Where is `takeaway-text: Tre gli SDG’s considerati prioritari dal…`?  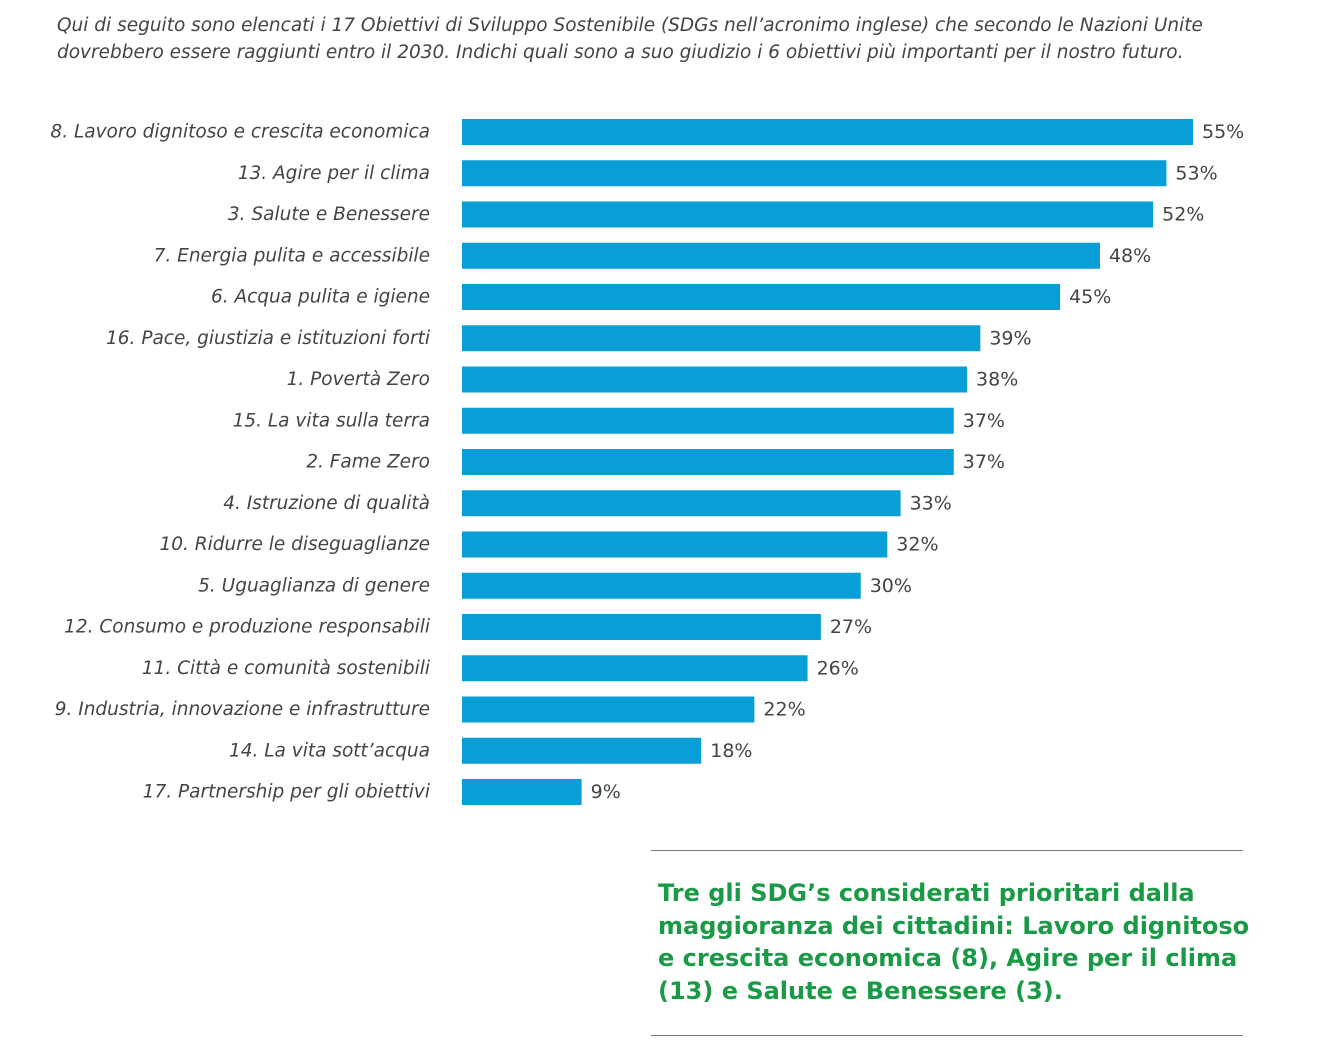
takeaway-text: Tre gli SDG’s considerati prioritari dal… is located at coordinates (954, 942).